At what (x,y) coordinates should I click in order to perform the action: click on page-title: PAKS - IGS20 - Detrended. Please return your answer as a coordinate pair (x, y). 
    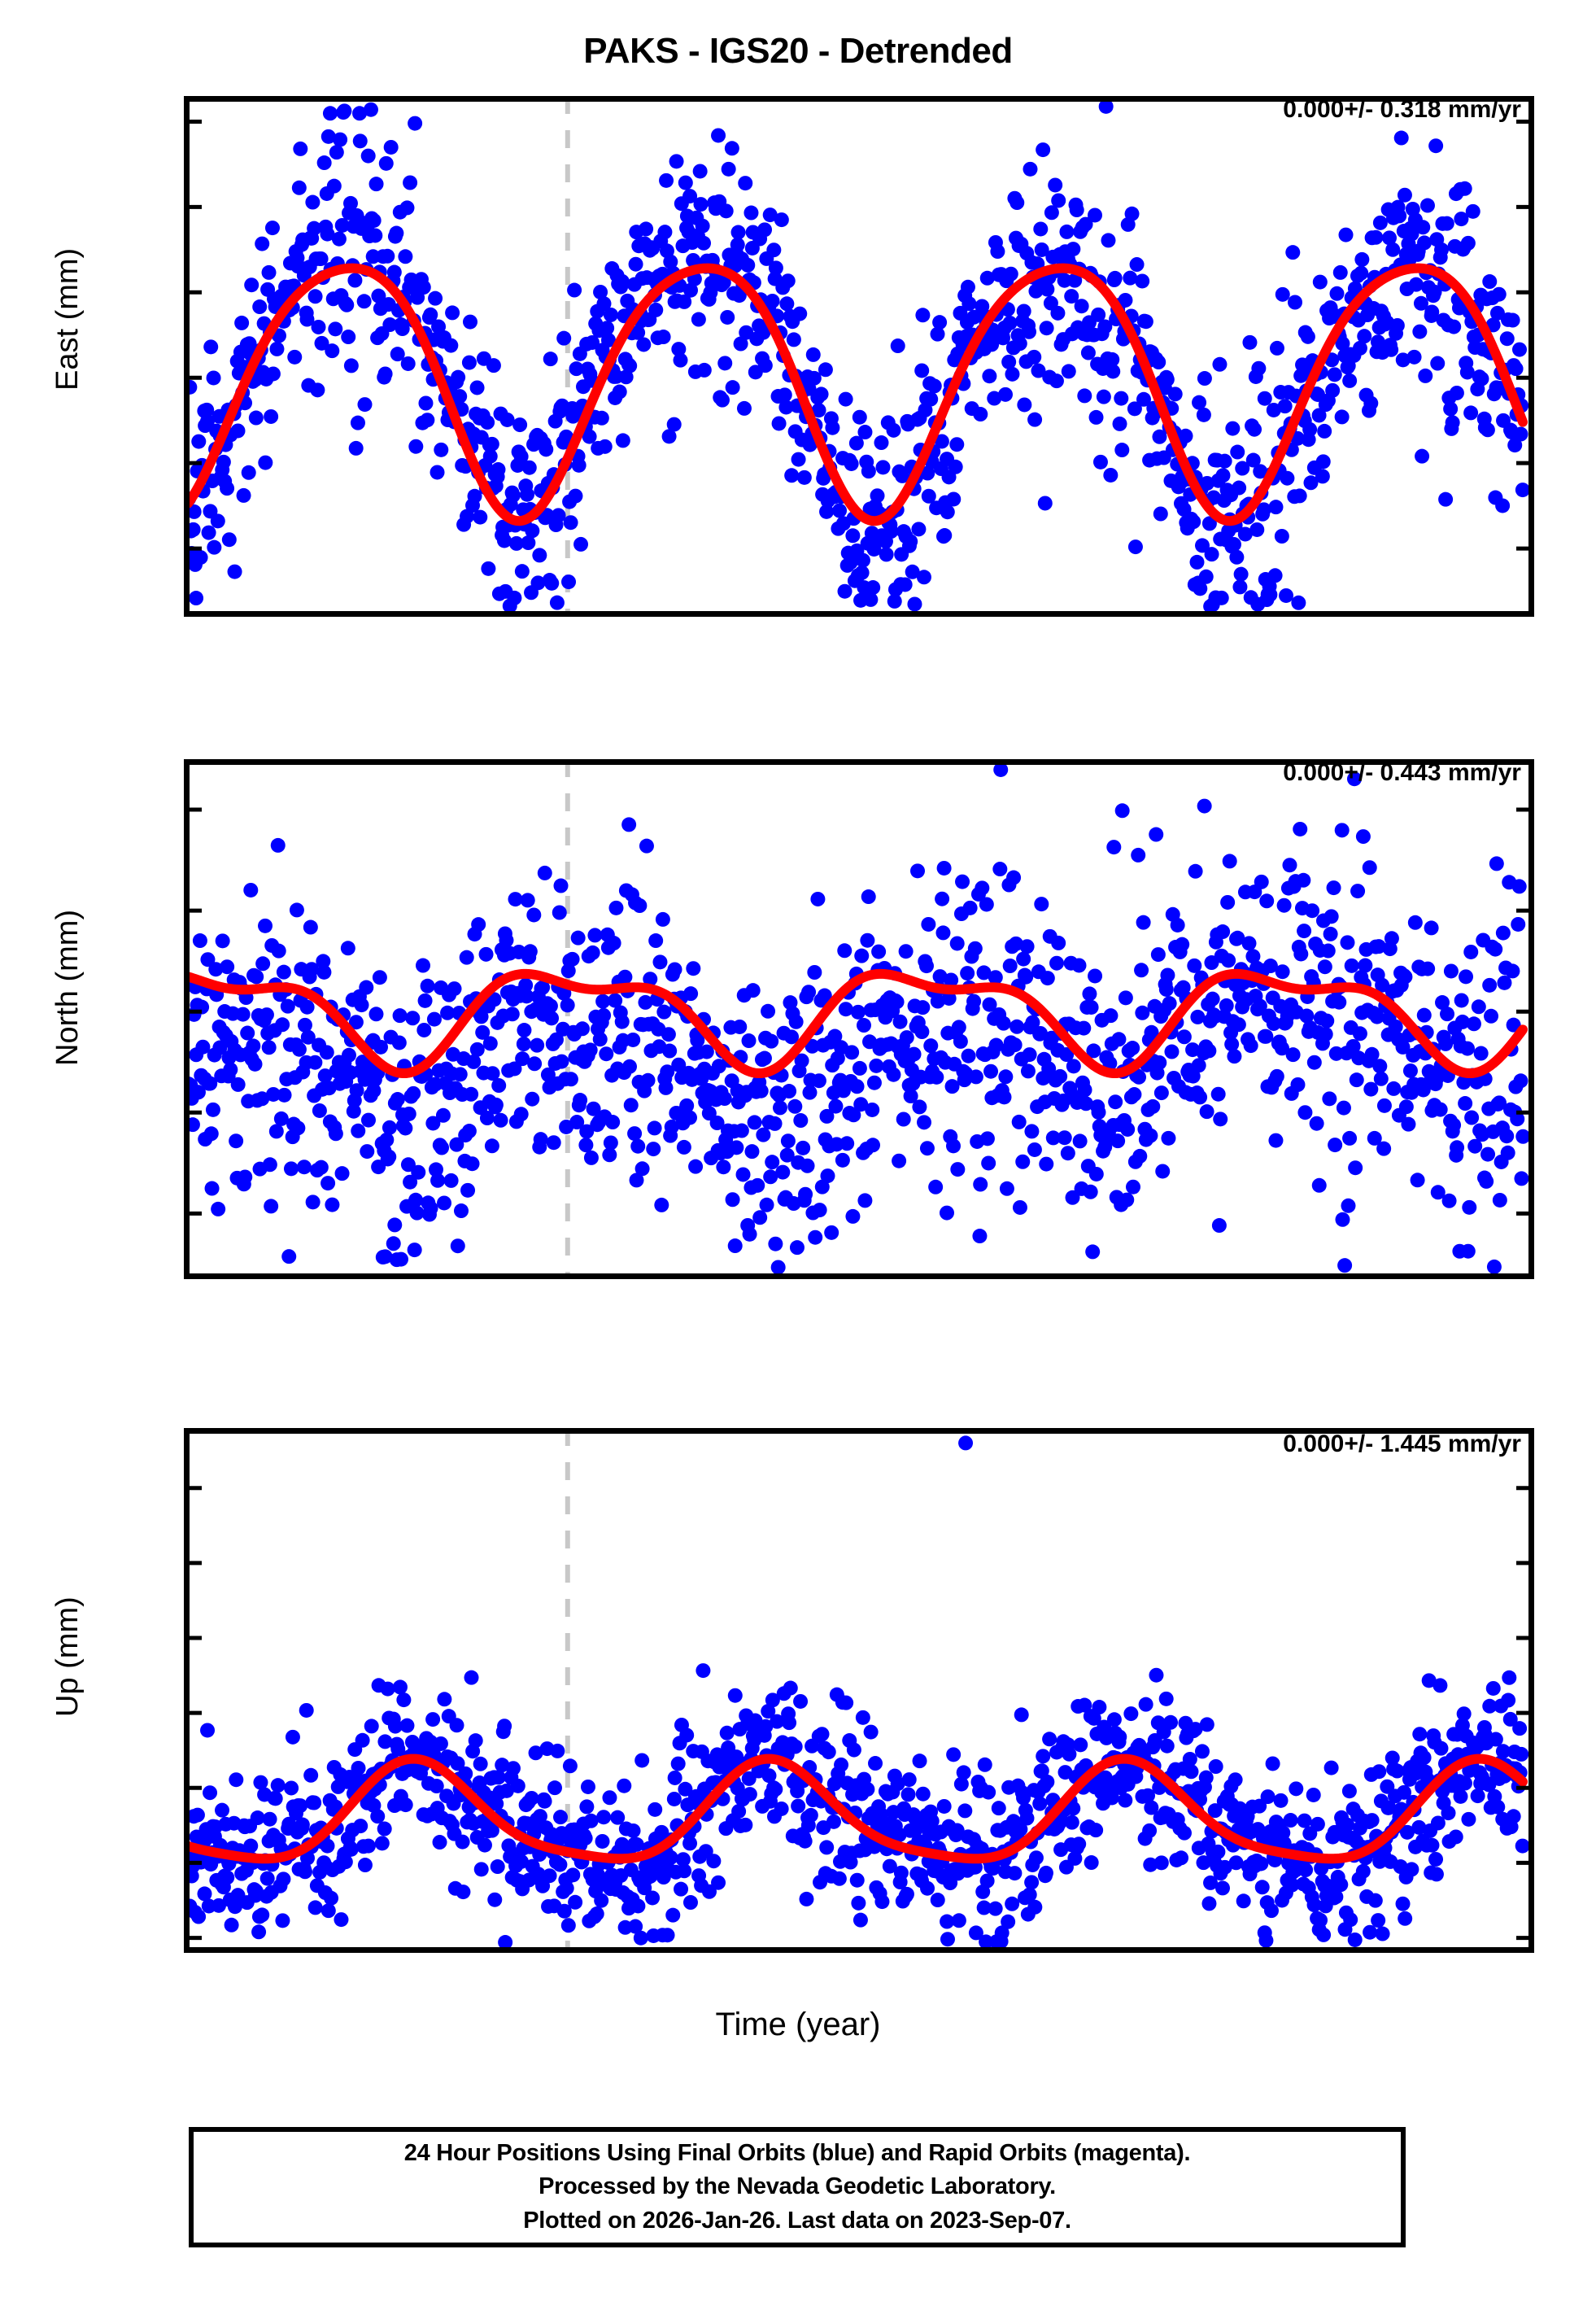
    Looking at the image, I should click on (798, 51).